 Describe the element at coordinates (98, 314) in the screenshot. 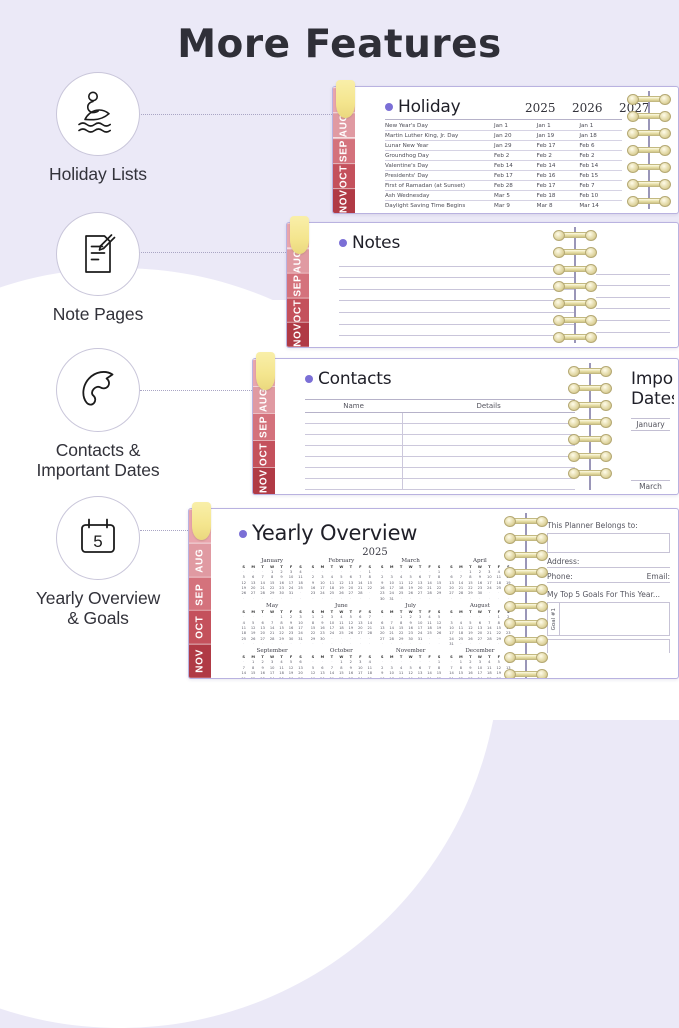

I see `feature-label: Note Pages` at that location.